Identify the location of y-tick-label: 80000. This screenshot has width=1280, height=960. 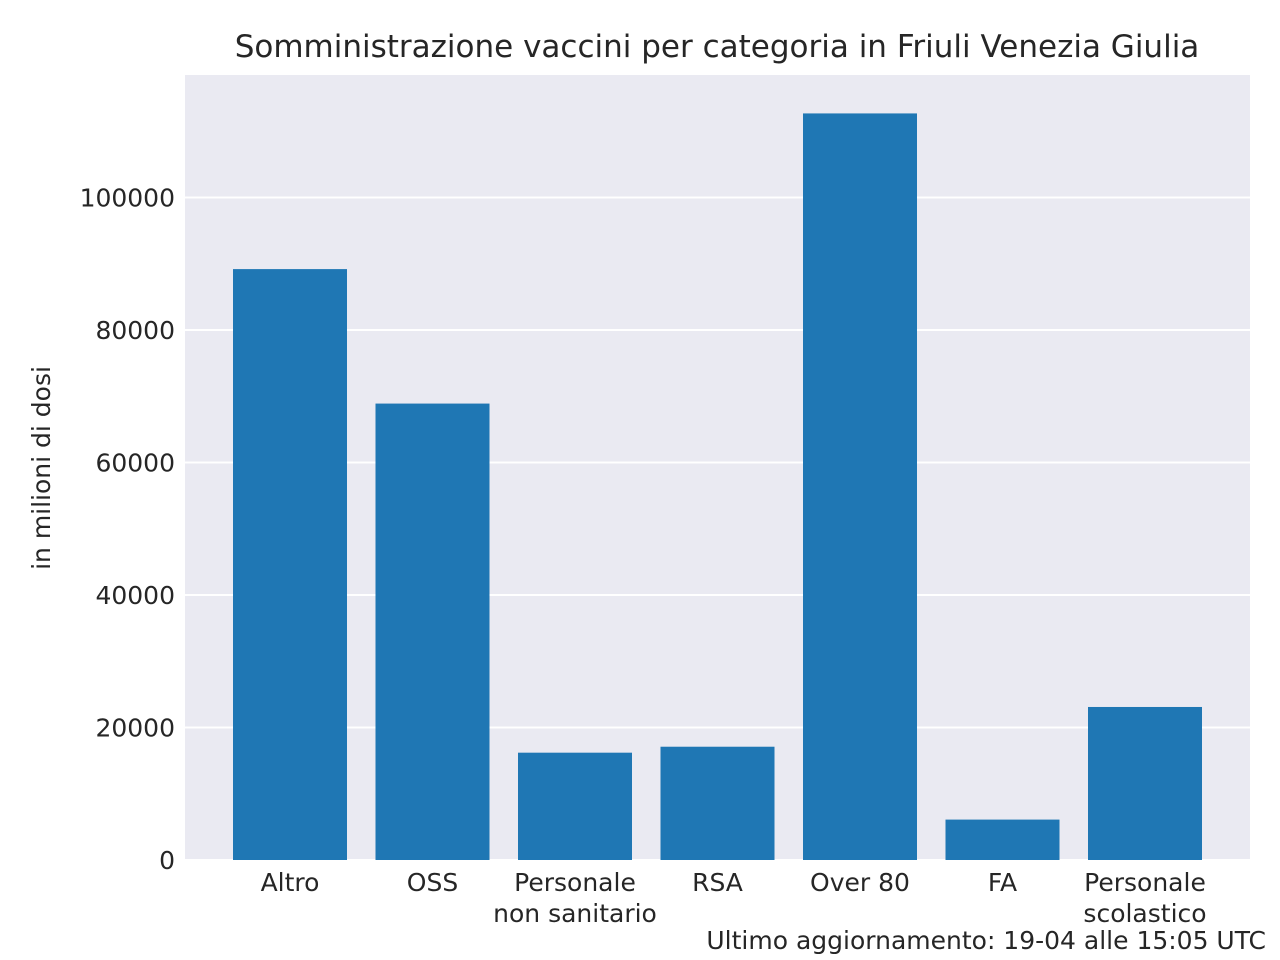
(135, 330).